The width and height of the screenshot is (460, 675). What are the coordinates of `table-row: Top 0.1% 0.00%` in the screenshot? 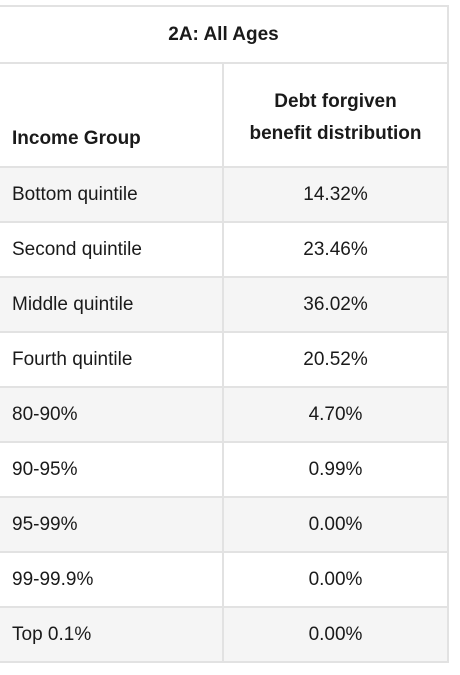 It's located at (225, 634).